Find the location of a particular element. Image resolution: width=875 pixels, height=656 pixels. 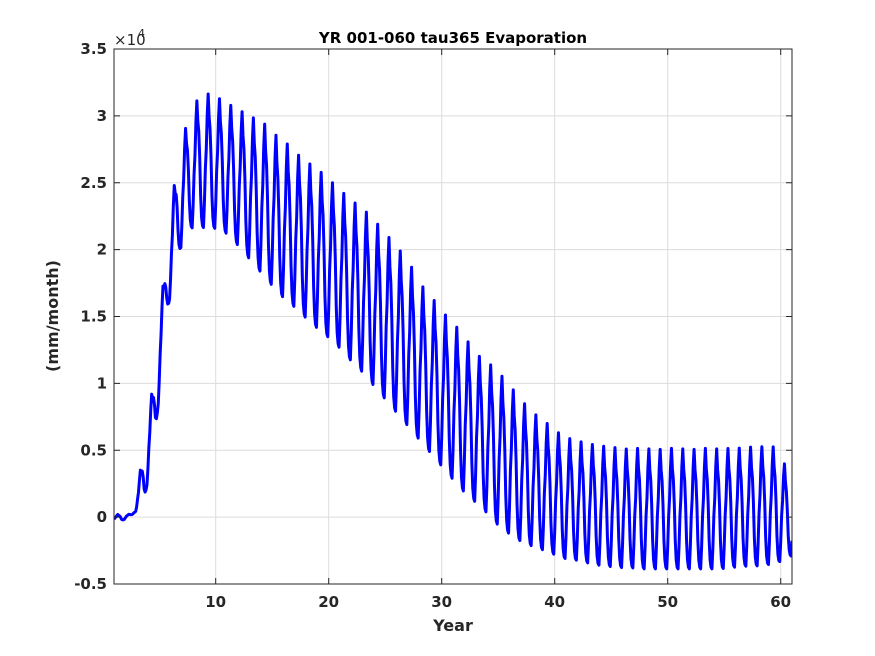

x-tick-label: 10 is located at coordinates (215, 602).